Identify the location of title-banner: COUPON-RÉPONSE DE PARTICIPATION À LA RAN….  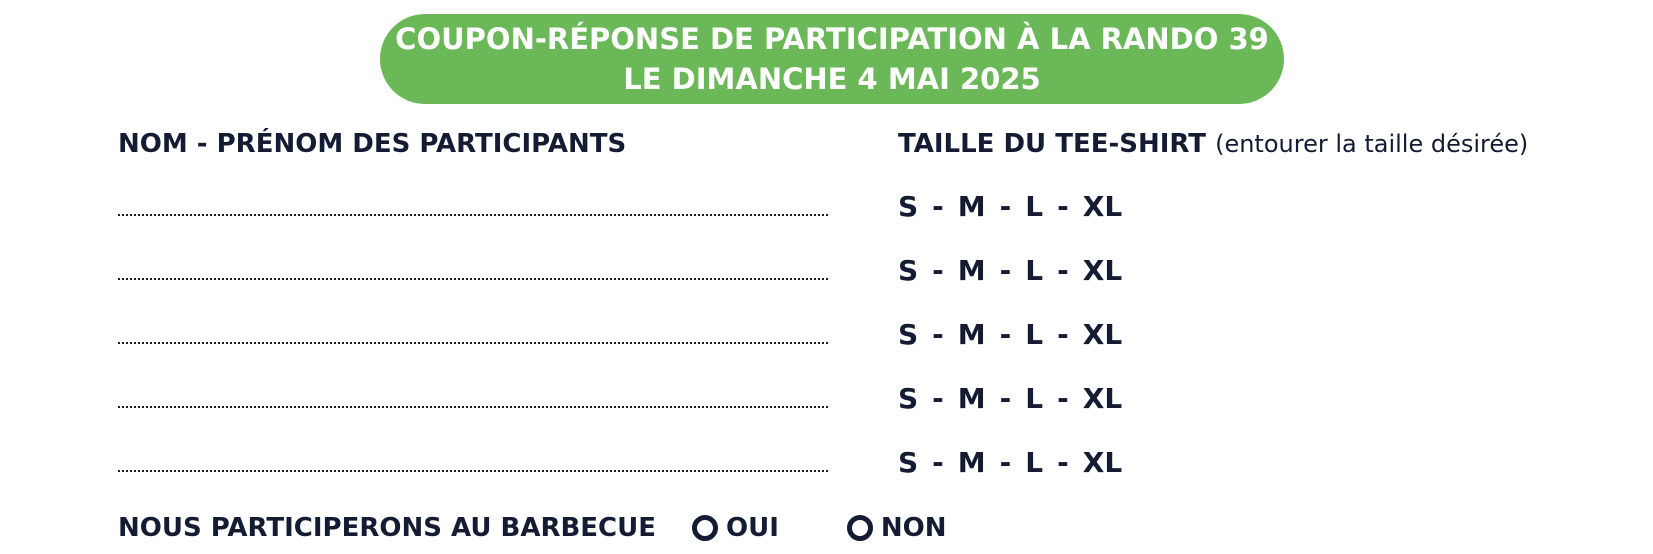
(832, 59).